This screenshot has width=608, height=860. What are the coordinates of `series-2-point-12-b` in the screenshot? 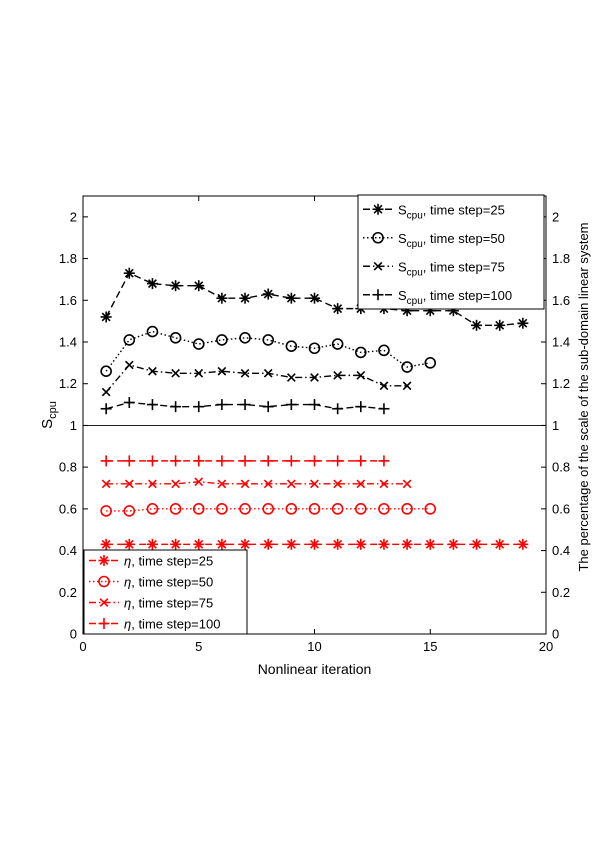 It's located at (384, 386).